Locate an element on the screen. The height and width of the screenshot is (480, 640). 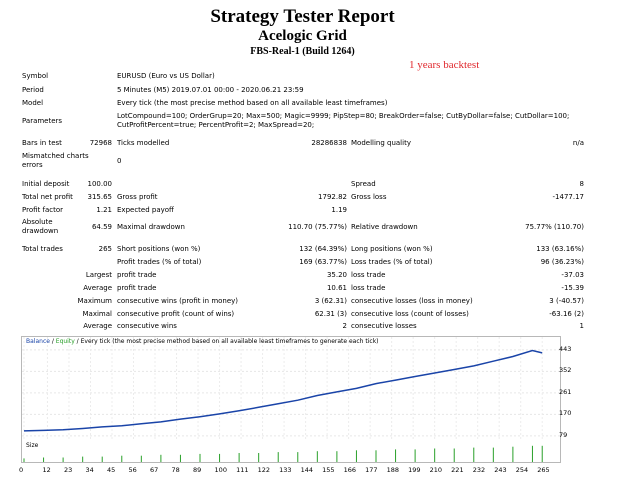
extreme-loss-label: consecutive losses (loss in money) is located at coordinates (412, 301).